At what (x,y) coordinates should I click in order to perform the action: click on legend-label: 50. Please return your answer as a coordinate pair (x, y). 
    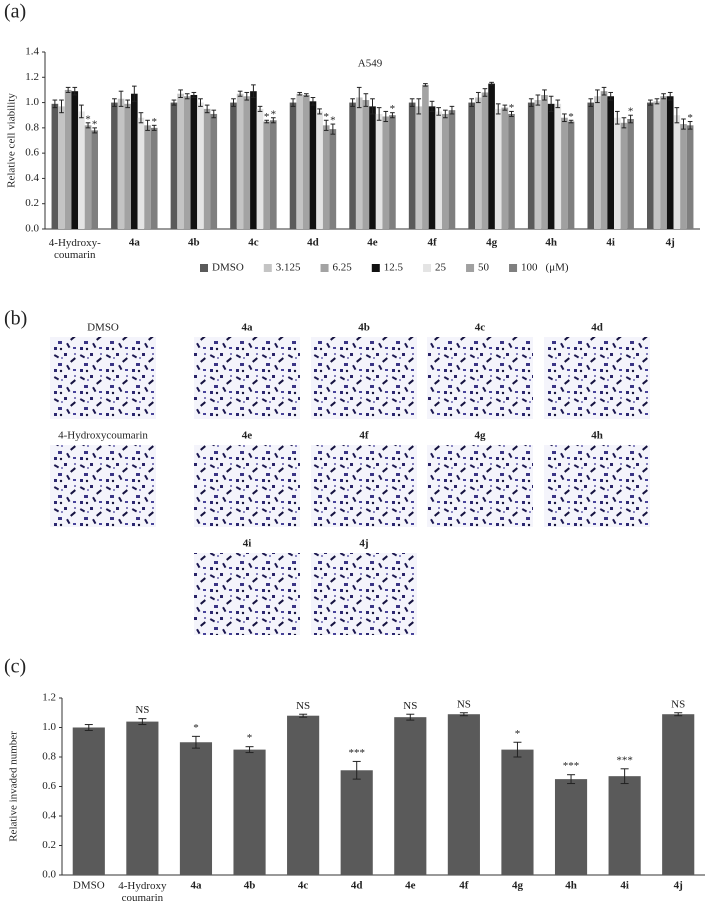
    Looking at the image, I should click on (484, 268).